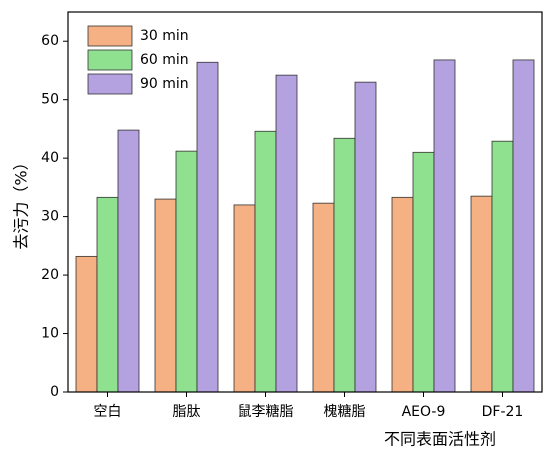 The width and height of the screenshot is (550, 465). What do you see at coordinates (266, 412) in the screenshot?
I see `x-tick-label: 鼠李糖脂` at bounding box center [266, 412].